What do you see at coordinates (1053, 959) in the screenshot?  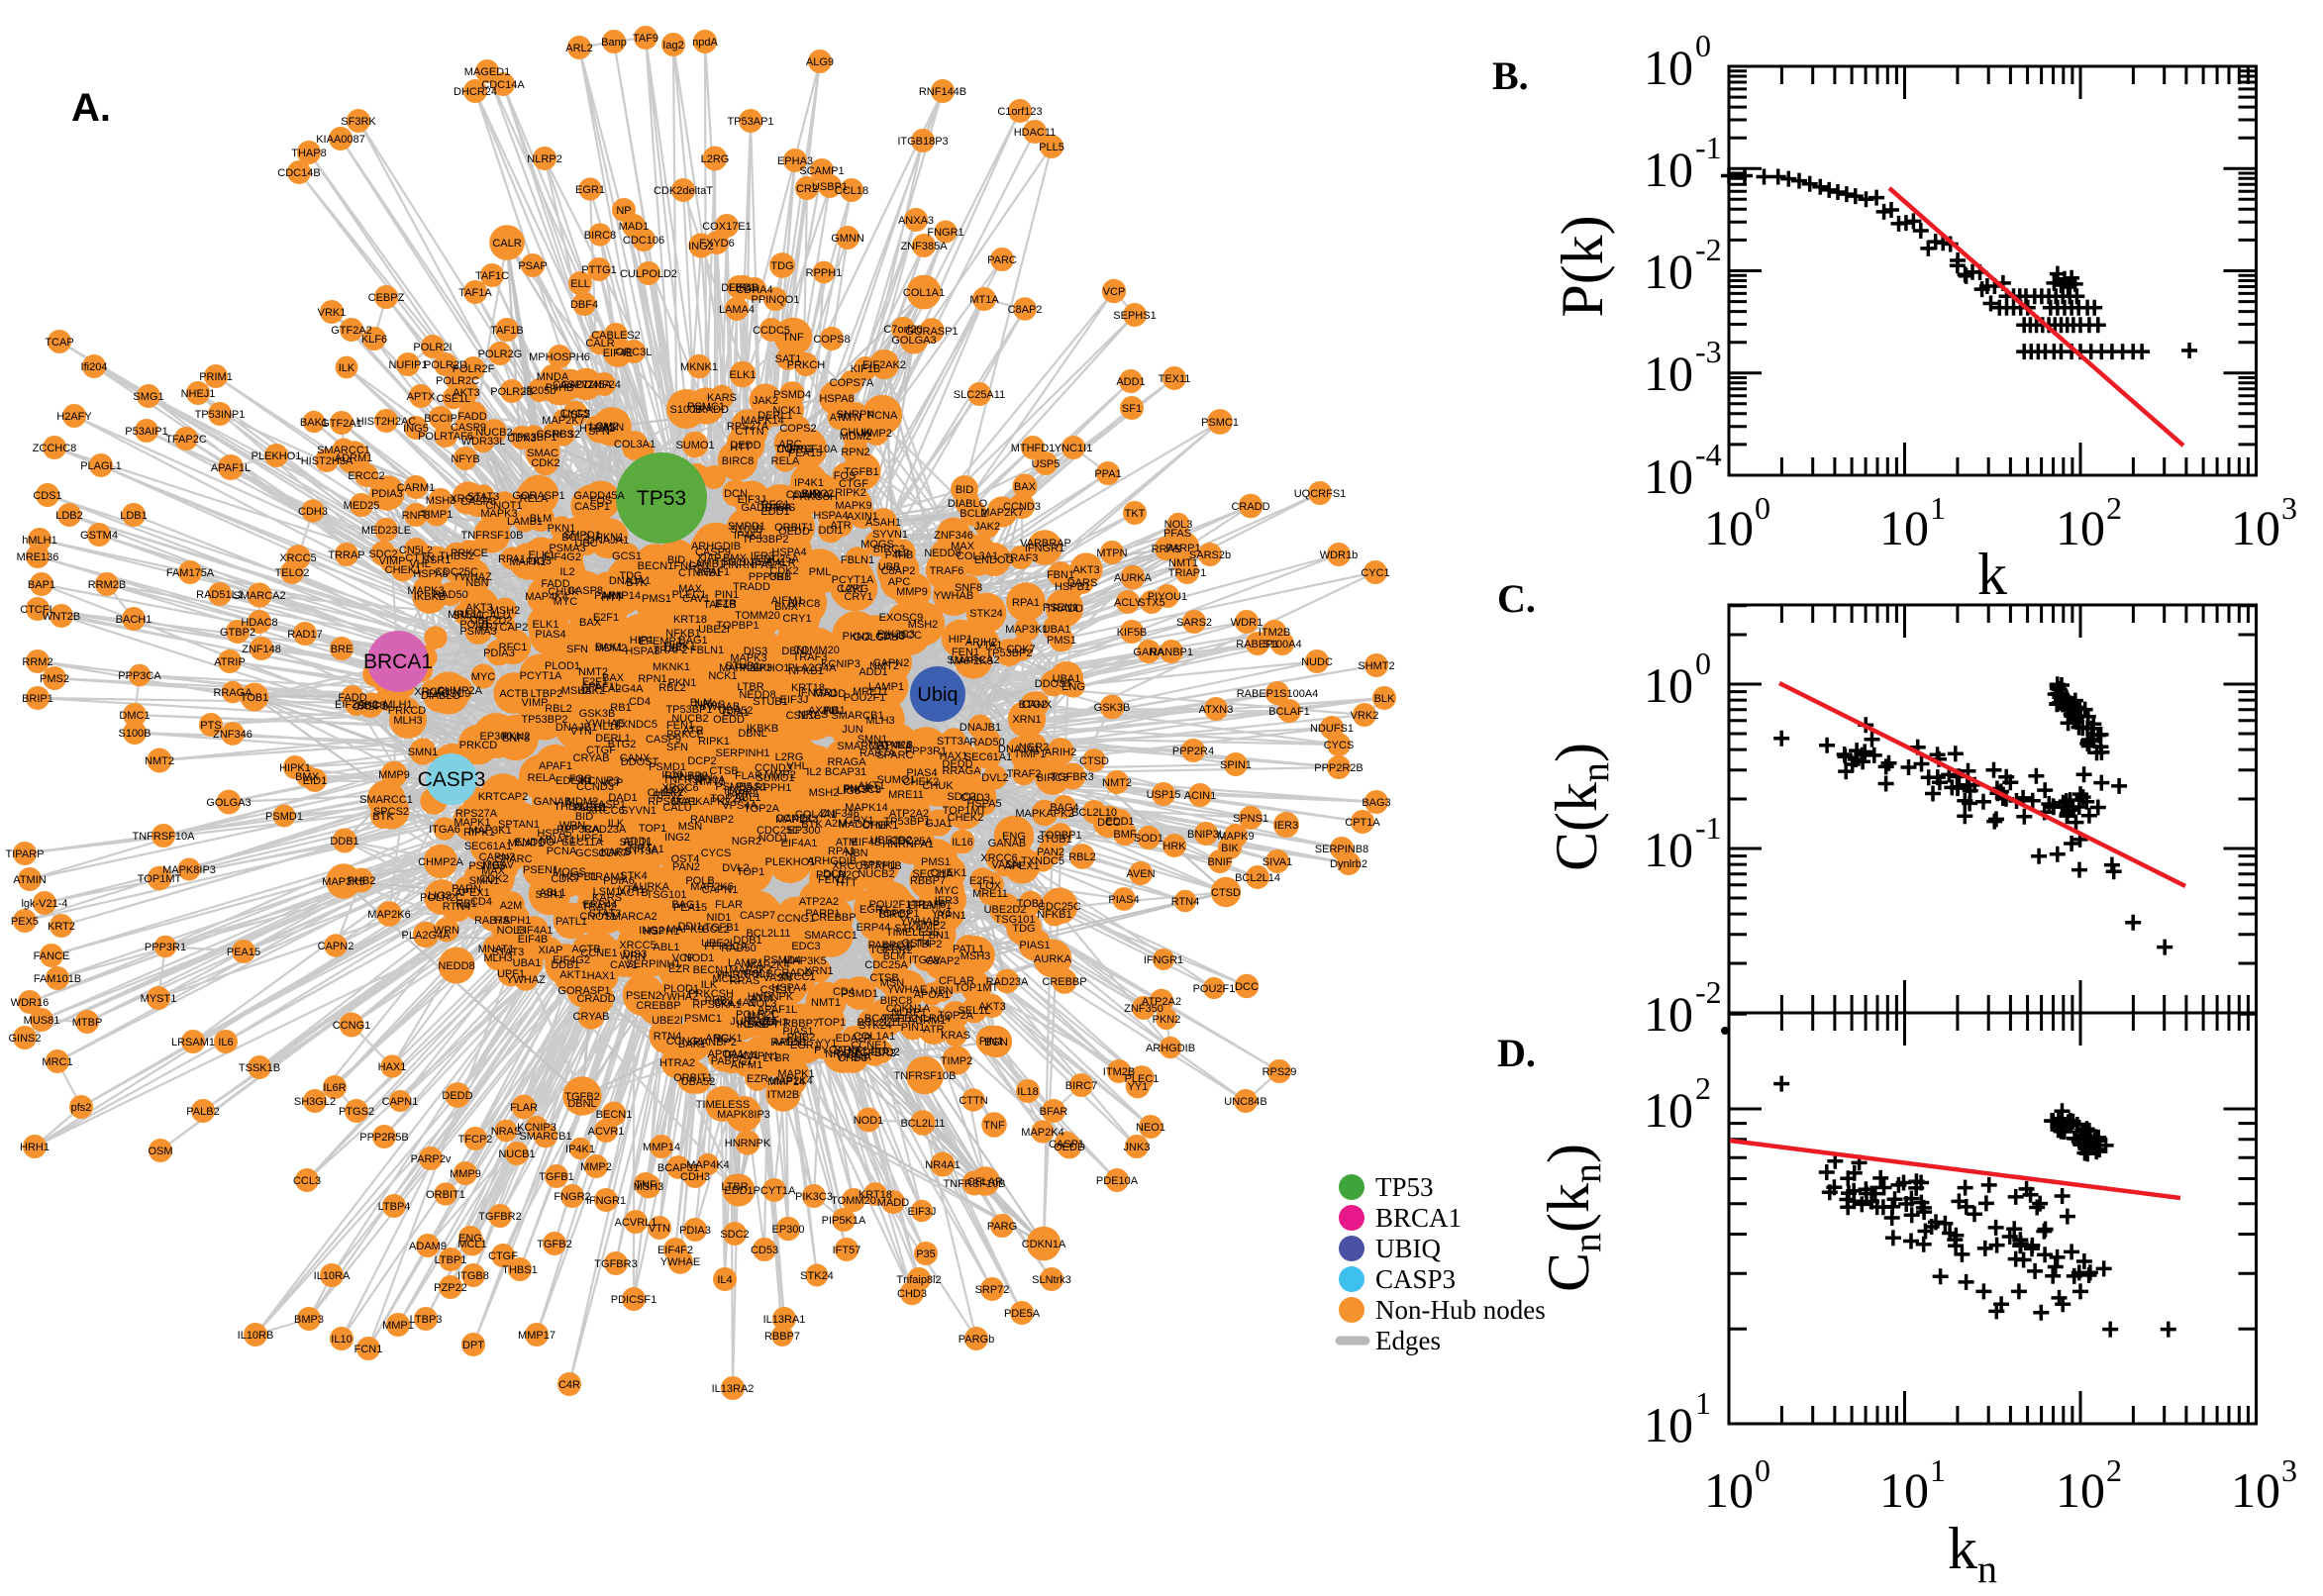 I see `svg-text: AURKA` at bounding box center [1053, 959].